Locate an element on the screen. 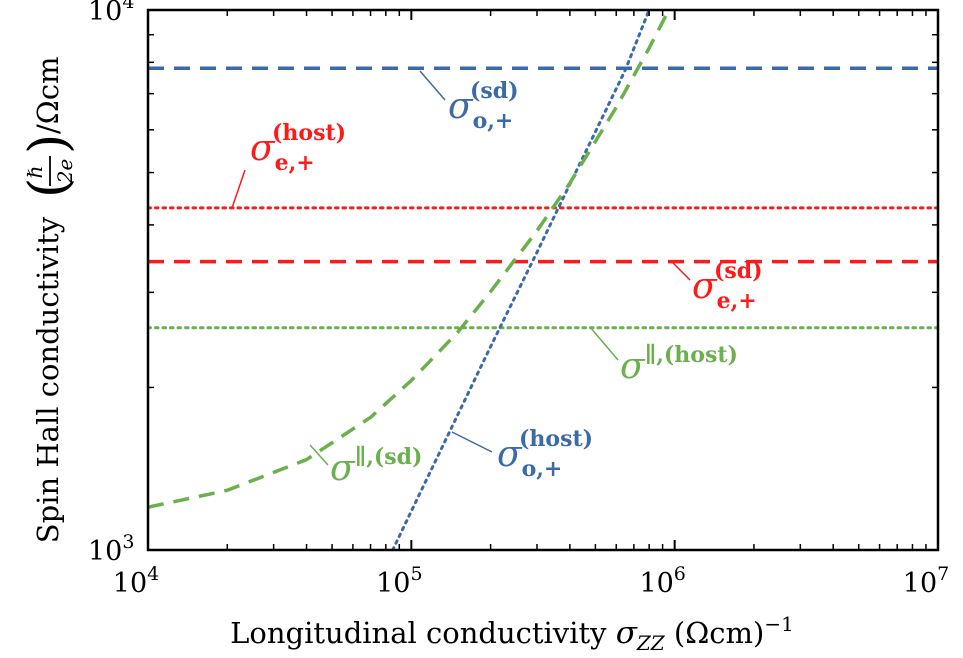 The image size is (963, 658). annotation-label: σ∥,(sd) is located at coordinates (376, 466).